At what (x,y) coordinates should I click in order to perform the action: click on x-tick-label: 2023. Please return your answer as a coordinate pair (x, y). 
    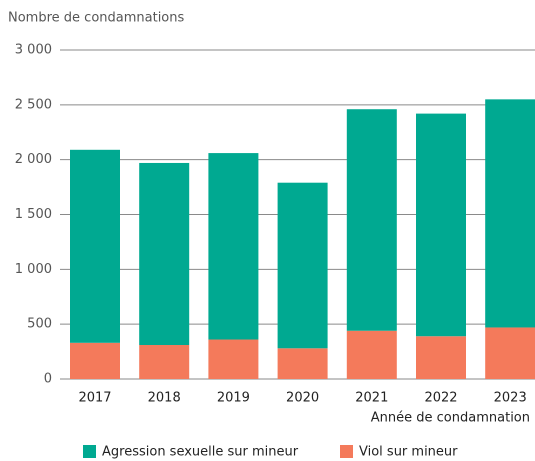
    Looking at the image, I should click on (510, 398).